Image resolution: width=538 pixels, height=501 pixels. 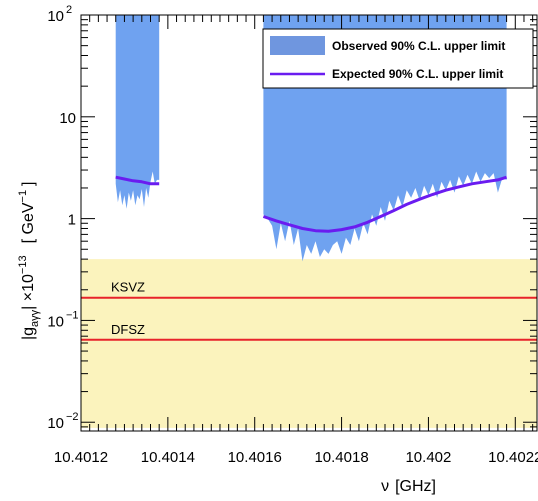 I want to click on x-axis-title: ν [GHz], so click(x=408, y=486).